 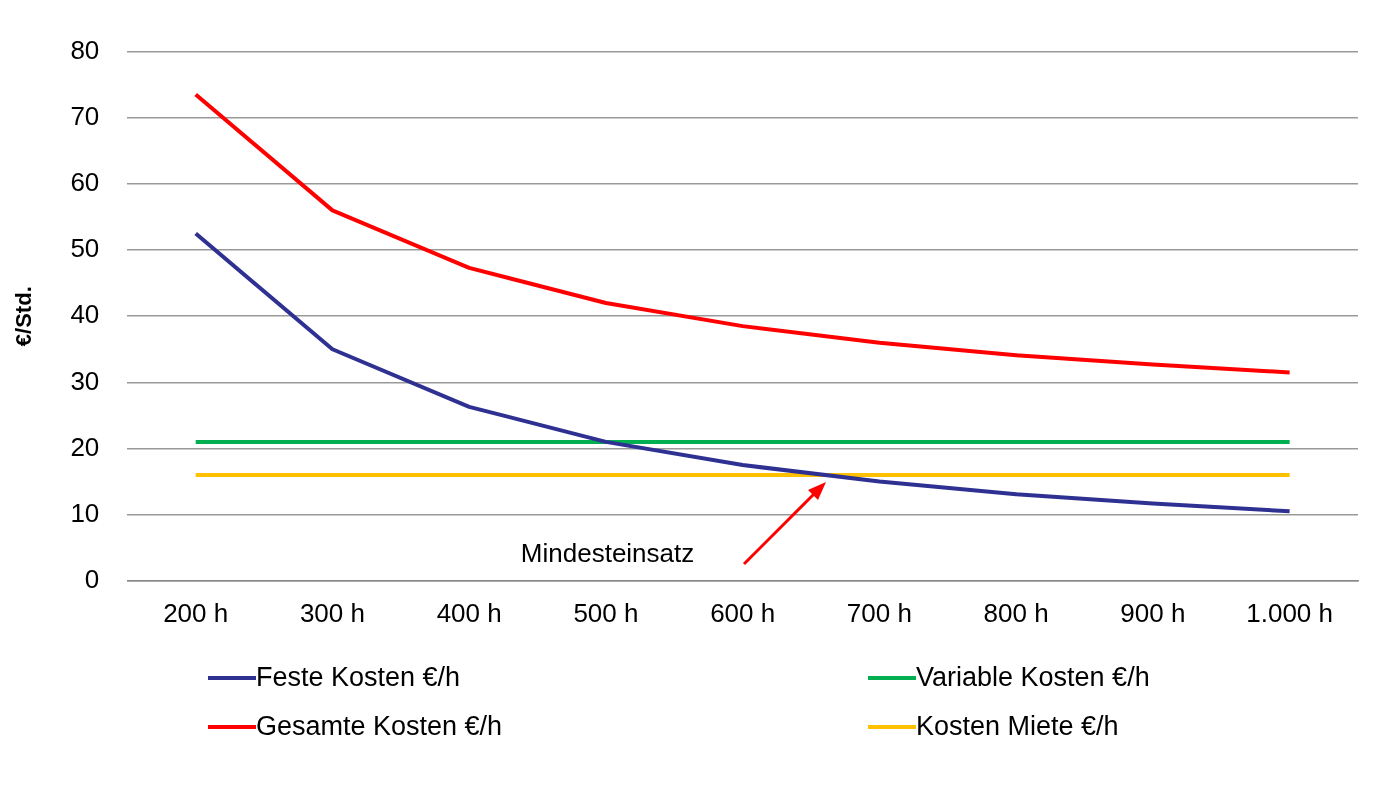 What do you see at coordinates (743, 612) in the screenshot?
I see `x-tick-label: 600 h` at bounding box center [743, 612].